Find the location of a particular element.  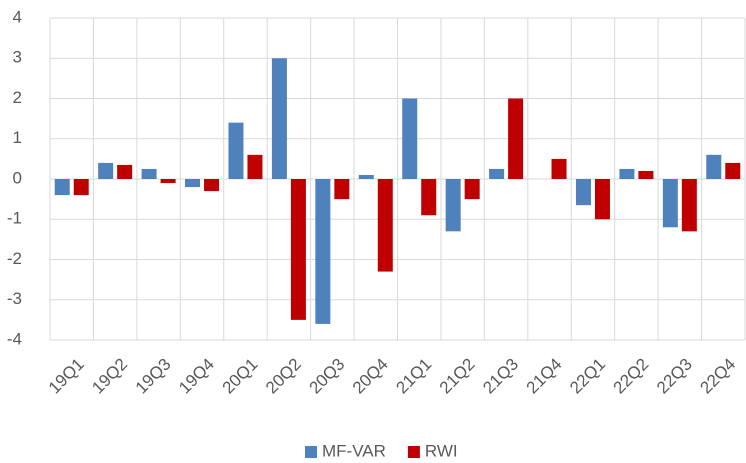

x-tick-label: 20Q2 is located at coordinates (283, 376).